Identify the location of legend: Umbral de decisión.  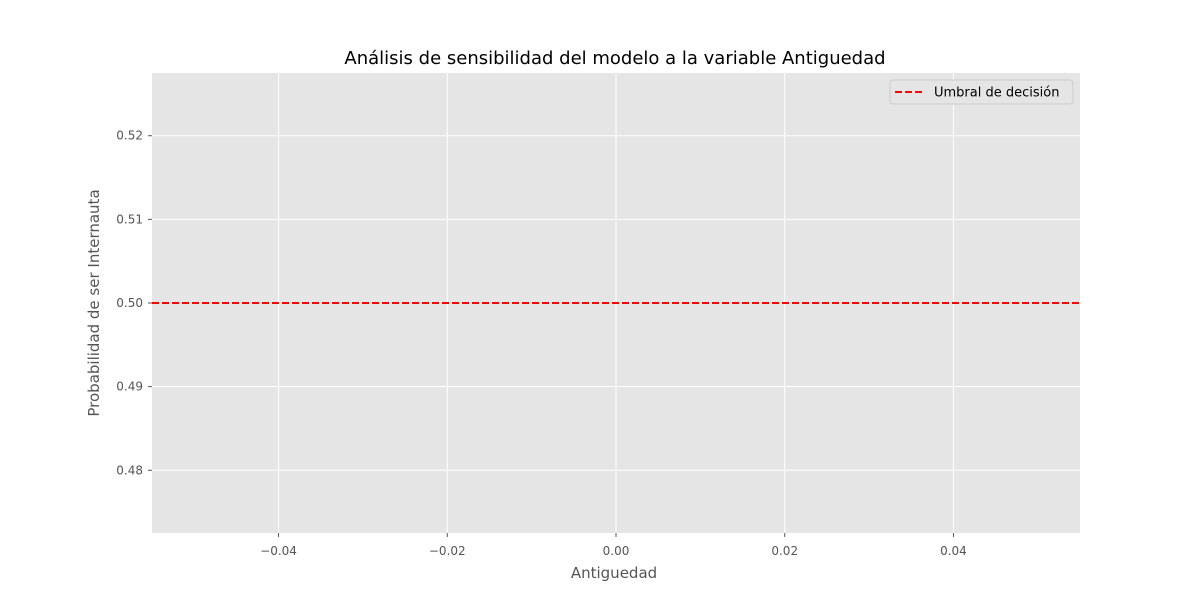
(981, 92).